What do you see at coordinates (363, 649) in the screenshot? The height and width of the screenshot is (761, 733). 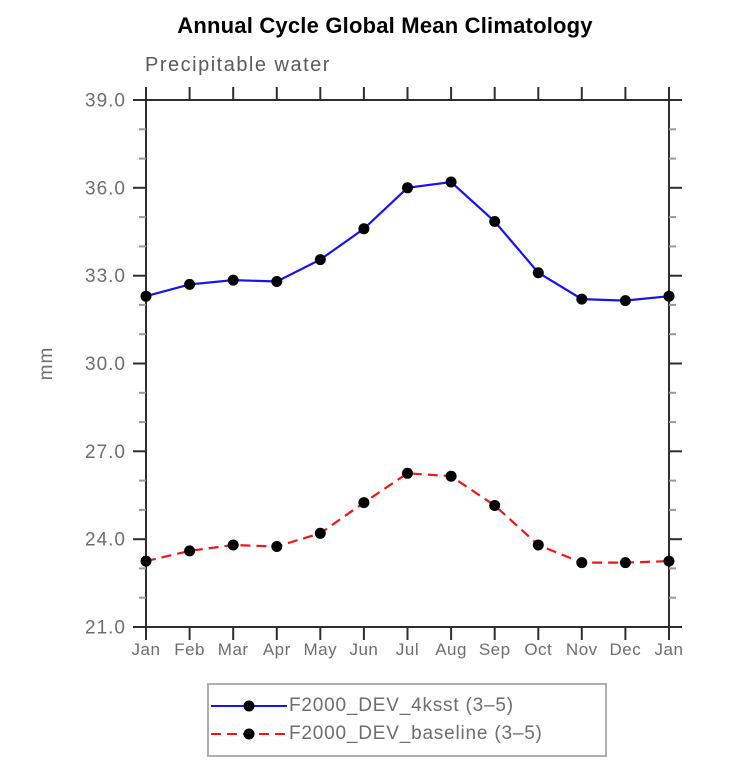 I see `x-tick-label: Jun` at bounding box center [363, 649].